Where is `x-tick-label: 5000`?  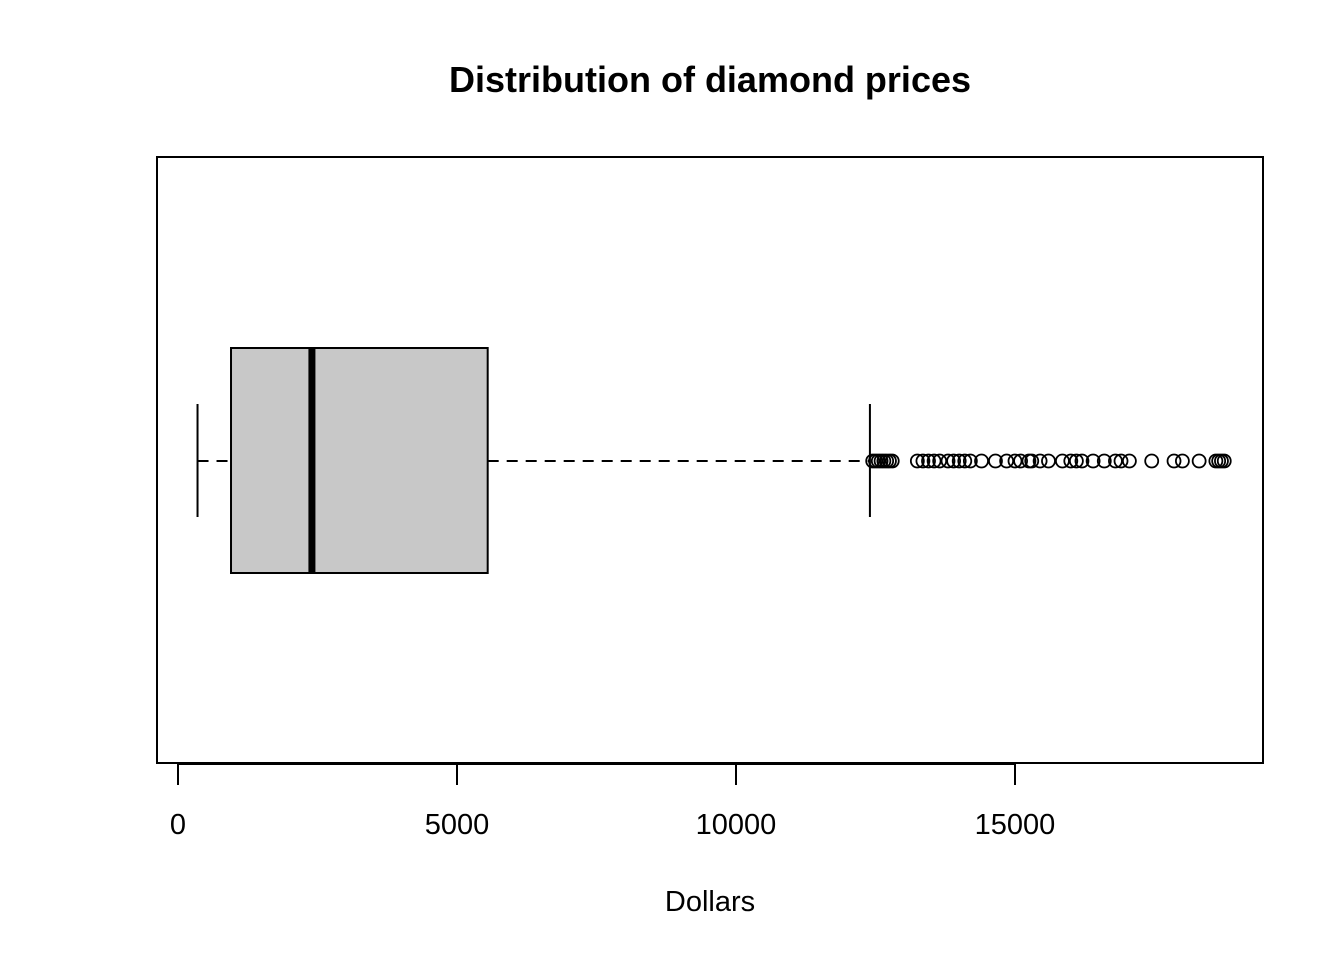 x-tick-label: 5000 is located at coordinates (457, 825).